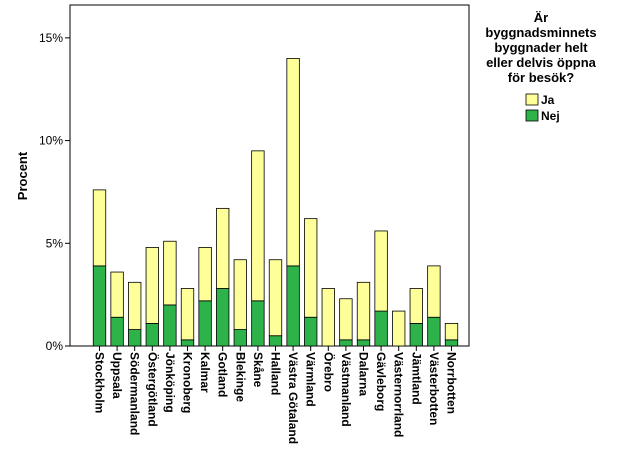 The image size is (625, 474). I want to click on x-tick-label-10: Halland, so click(276, 373).